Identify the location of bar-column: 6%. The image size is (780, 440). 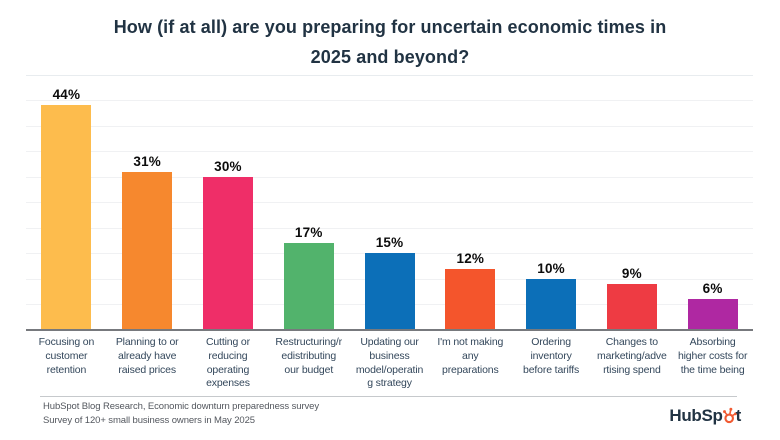
(712, 305).